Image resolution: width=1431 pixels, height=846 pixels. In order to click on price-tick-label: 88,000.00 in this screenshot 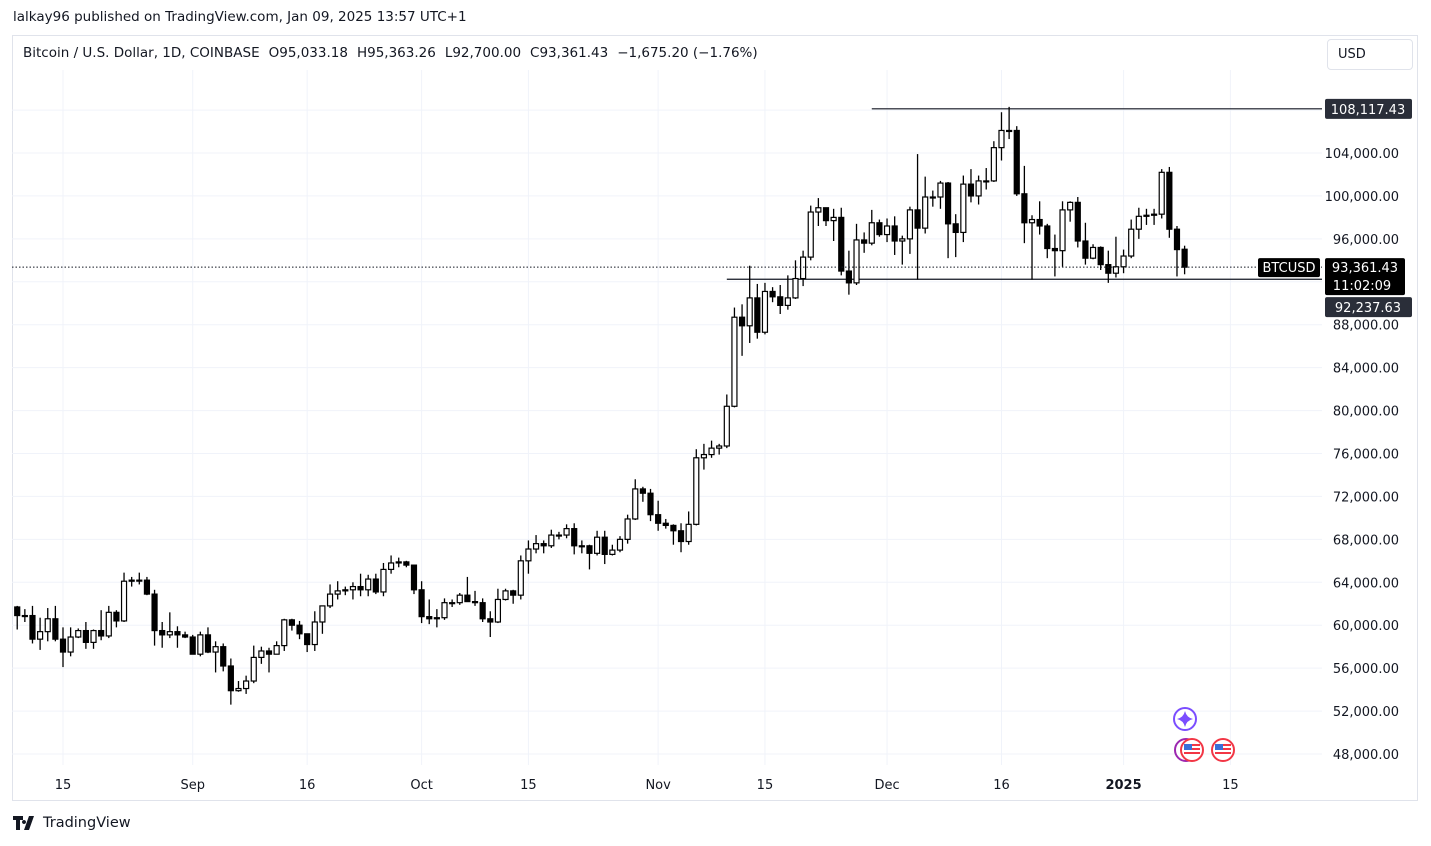, I will do `click(1366, 326)`.